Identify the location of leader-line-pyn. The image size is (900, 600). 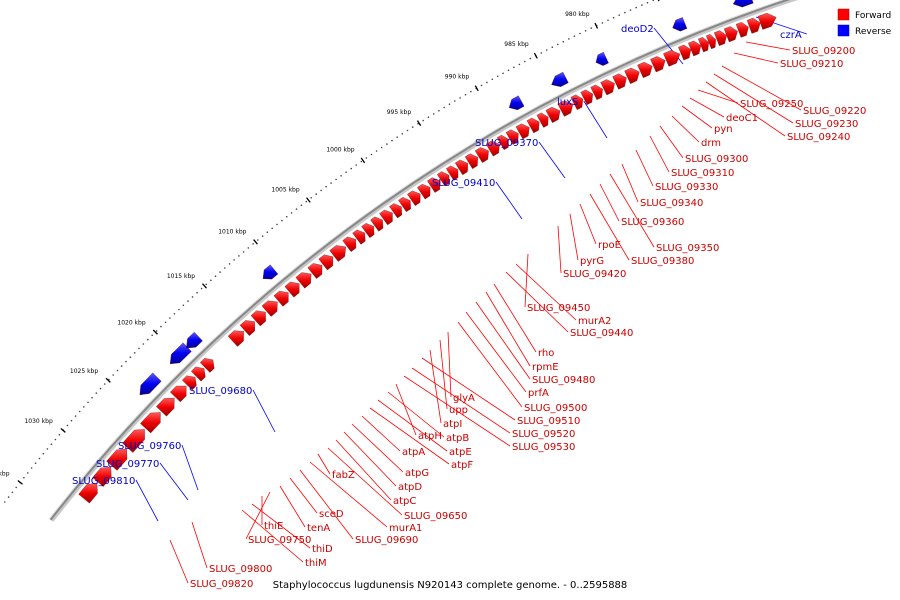
(697, 117).